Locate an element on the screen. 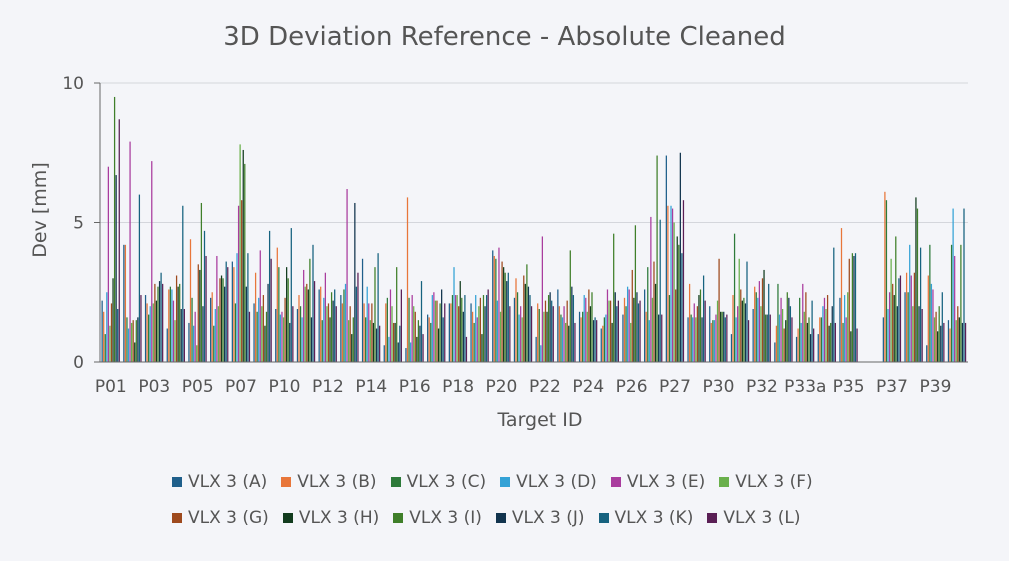 Image resolution: width=1009 pixels, height=561 pixels. bar-P05-vlx-3-l- is located at coordinates (206, 308).